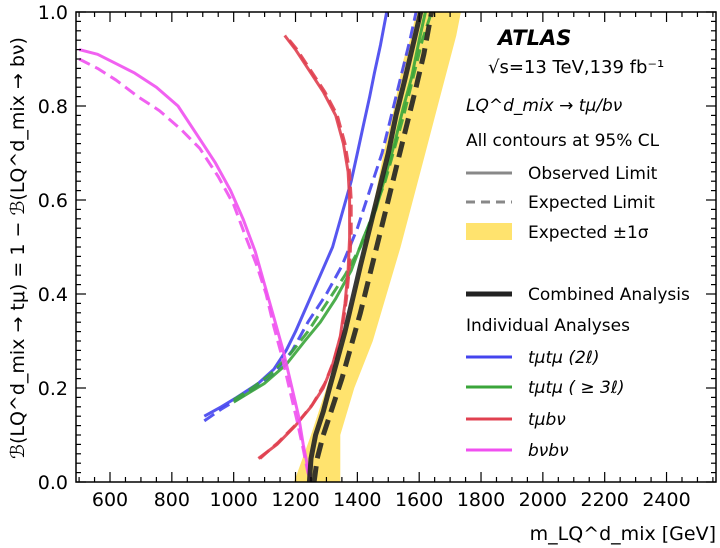  I want to click on legend-expected-label: Expected Limit, so click(591, 203).